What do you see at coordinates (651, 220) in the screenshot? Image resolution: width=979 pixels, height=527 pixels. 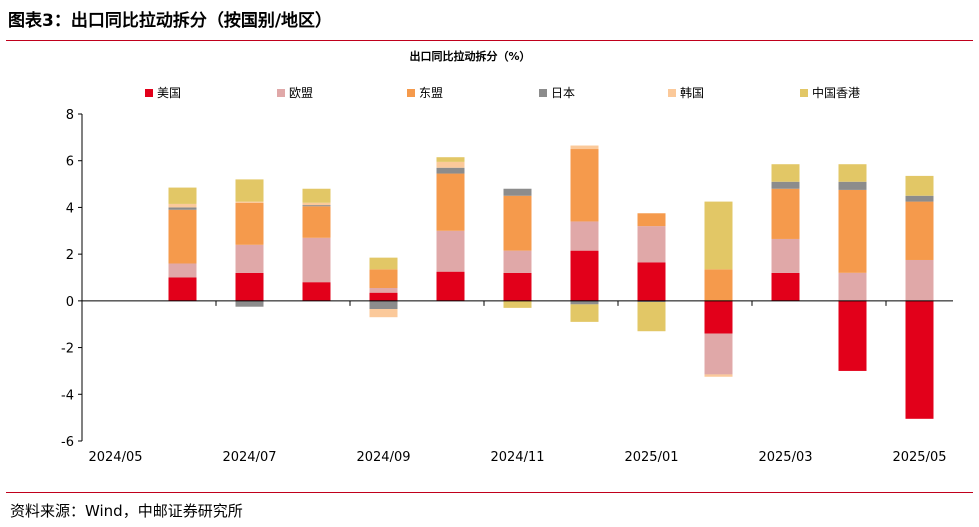 I see `bar-2025/01-series-2` at bounding box center [651, 220].